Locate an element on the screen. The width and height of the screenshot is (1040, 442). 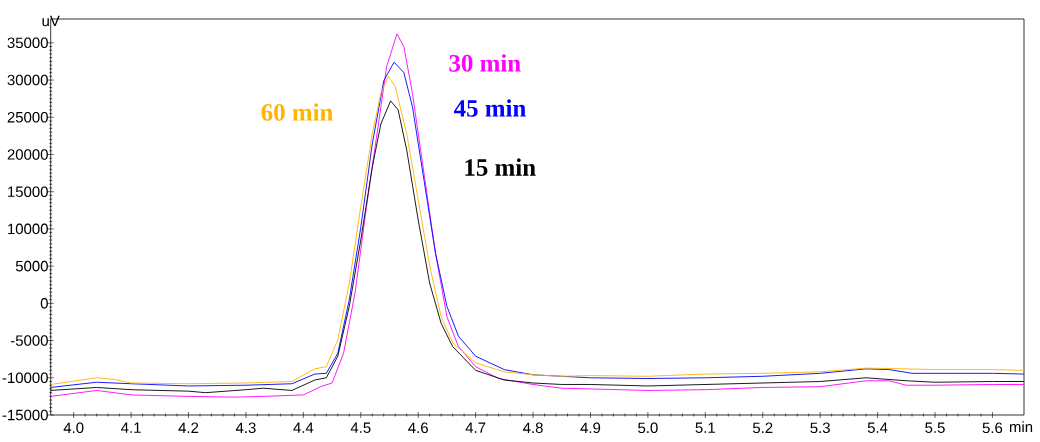
x-tick-label: 5.5 is located at coordinates (935, 427).